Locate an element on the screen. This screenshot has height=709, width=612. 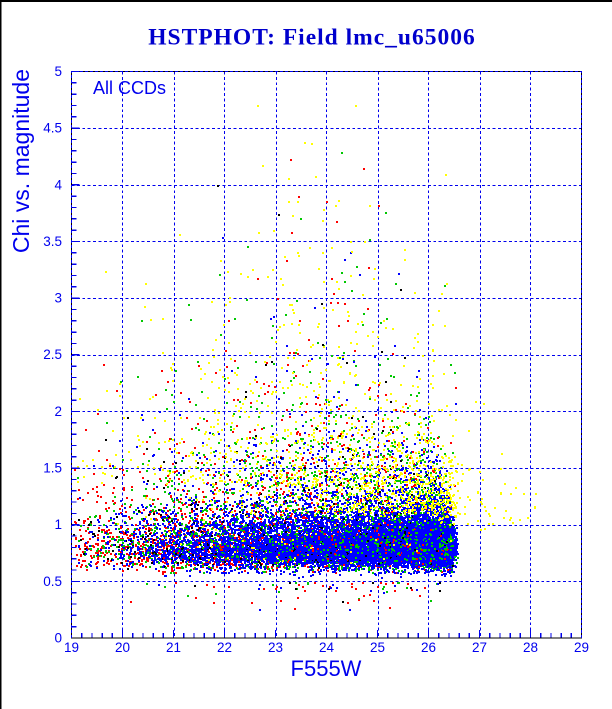
svg-text: 22 is located at coordinates (224, 647).